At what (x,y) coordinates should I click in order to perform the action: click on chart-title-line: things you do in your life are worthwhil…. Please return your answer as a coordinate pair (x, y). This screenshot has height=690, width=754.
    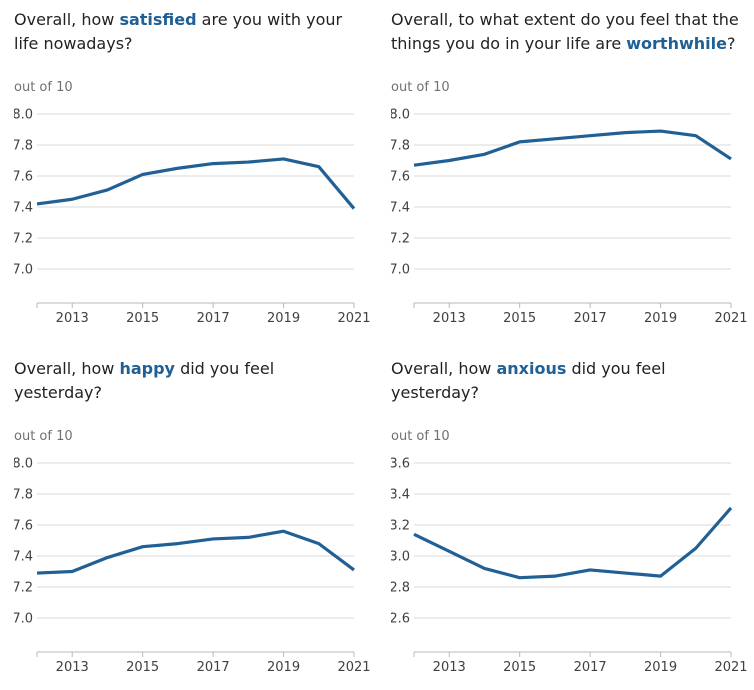
    Looking at the image, I should click on (571, 44).